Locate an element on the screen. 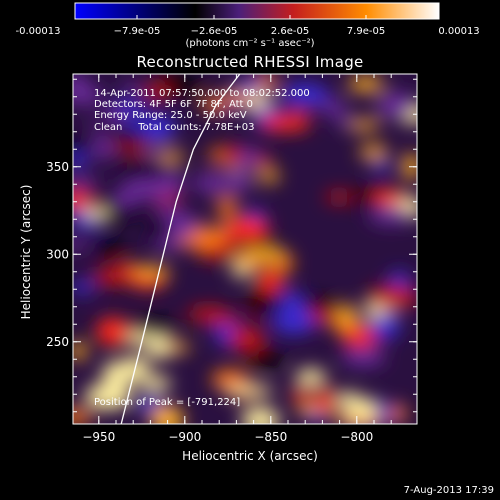 The height and width of the screenshot is (500, 500). info-time-range: 14-Apr-2011 07:57:50.000 to 08:02:52.000 is located at coordinates (202, 93).